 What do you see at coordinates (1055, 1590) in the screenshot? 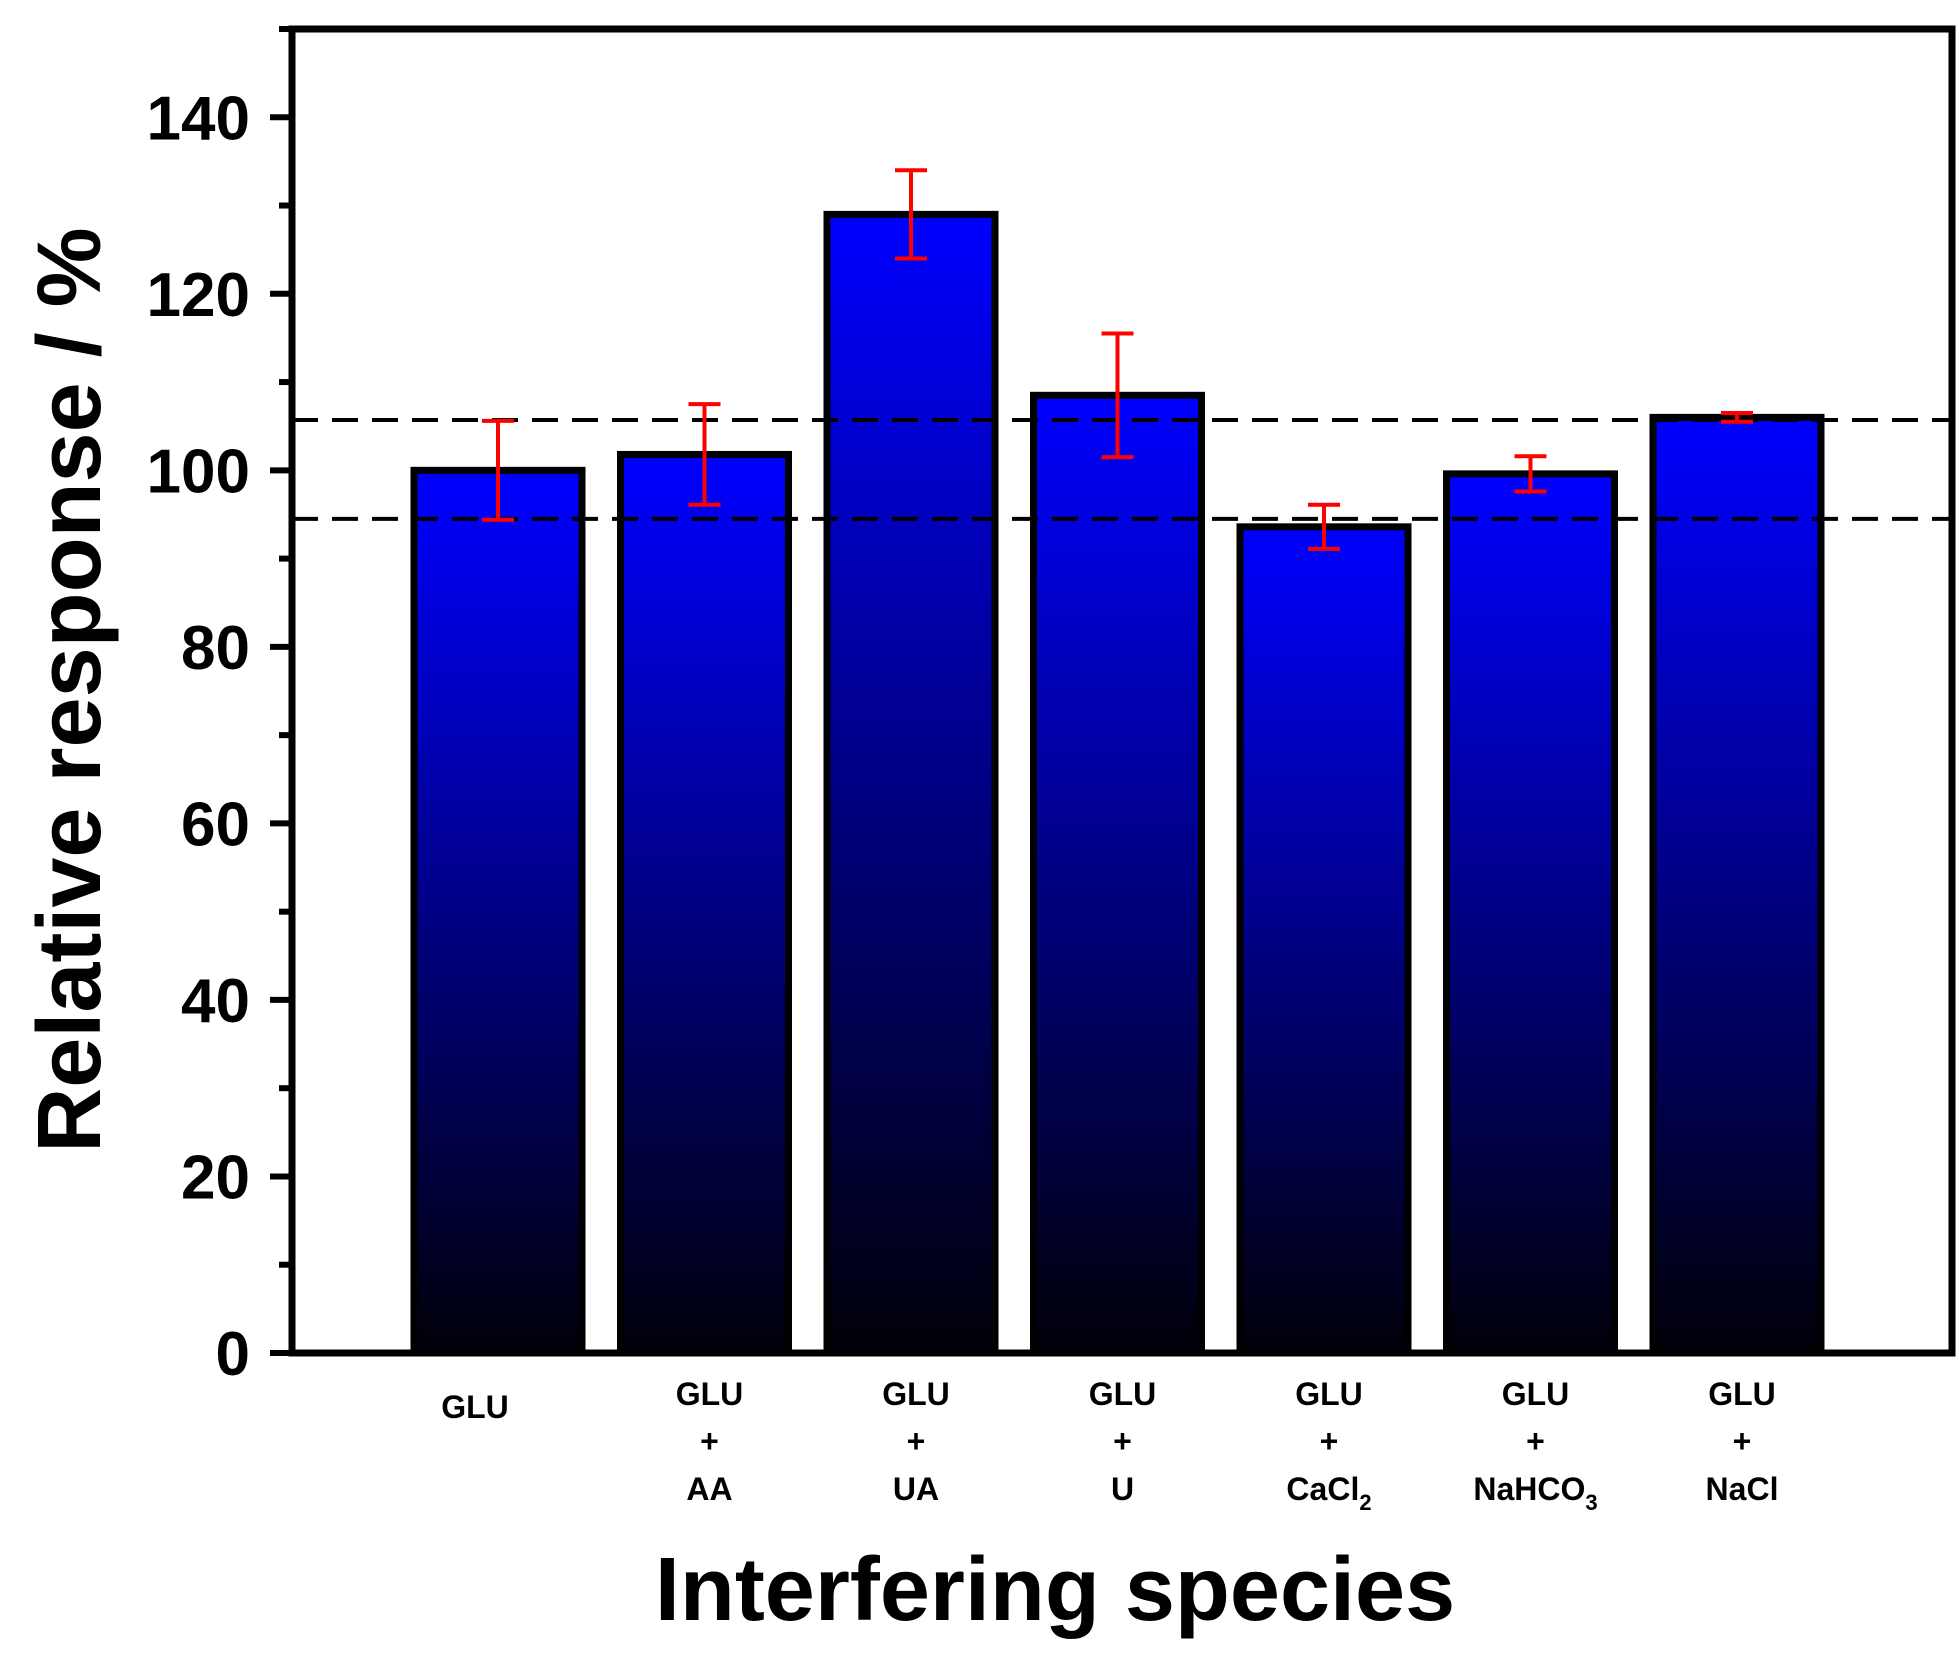
I see `x-axis-title: Interfering species` at bounding box center [1055, 1590].